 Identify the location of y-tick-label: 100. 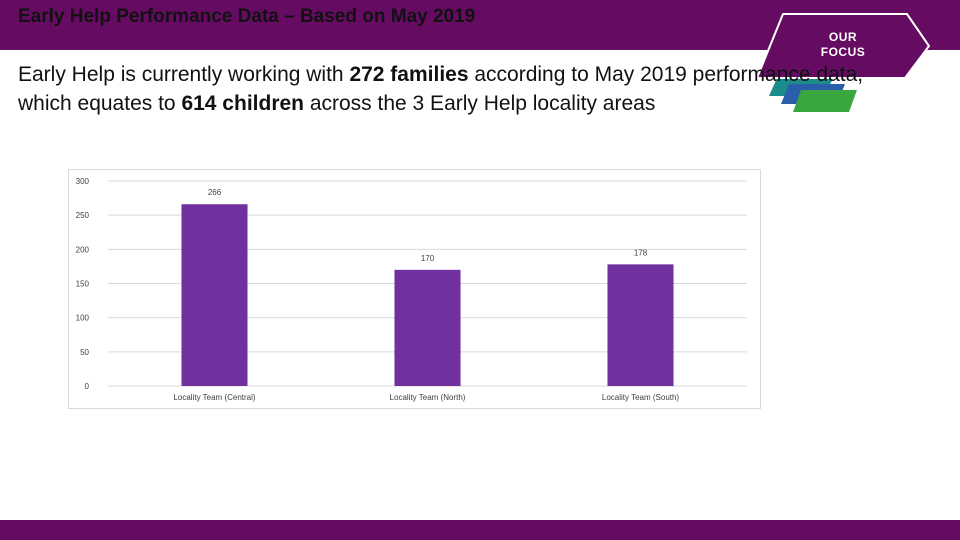
(83, 318).